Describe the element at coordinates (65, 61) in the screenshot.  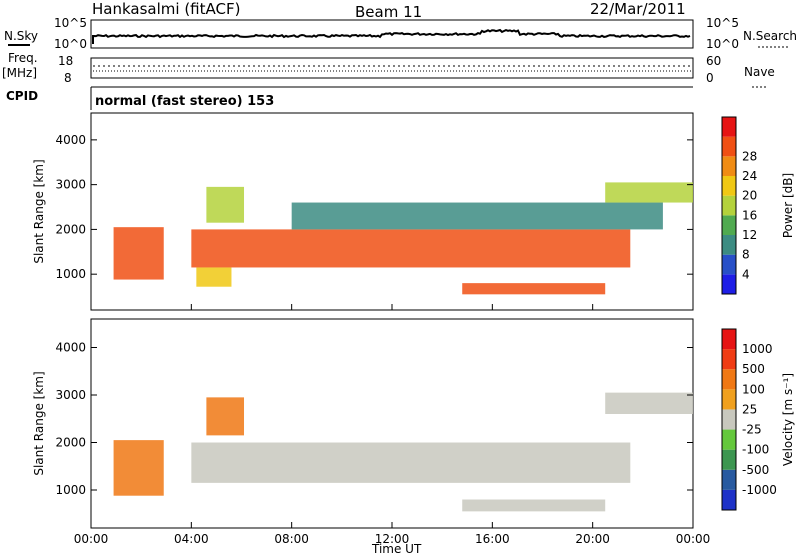
I see `freq-tick-high: 18` at that location.